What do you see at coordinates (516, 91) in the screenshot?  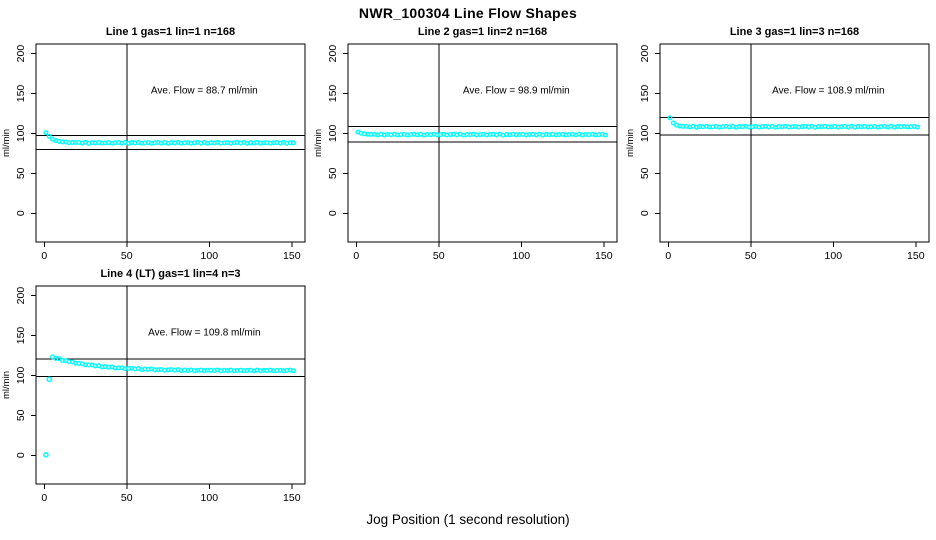 I see `svg-text: Ave. Flow = 98.9 ml/min` at bounding box center [516, 91].